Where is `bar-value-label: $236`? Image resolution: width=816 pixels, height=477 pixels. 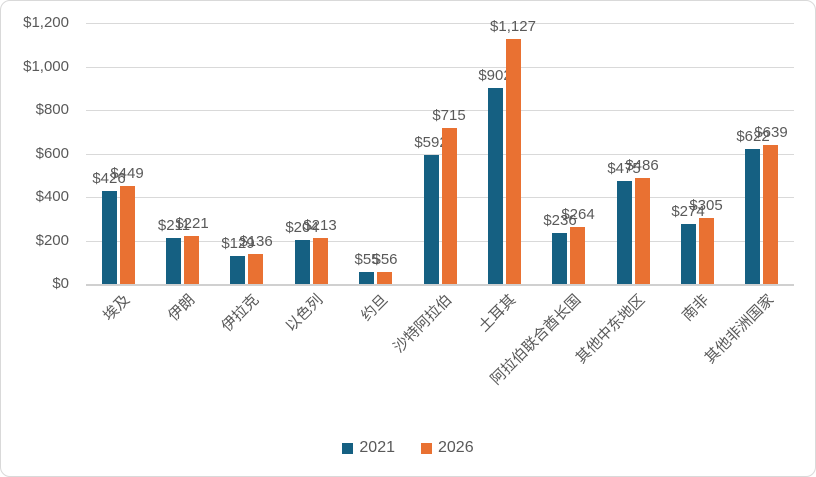 bar-value-label: $236 is located at coordinates (560, 220).